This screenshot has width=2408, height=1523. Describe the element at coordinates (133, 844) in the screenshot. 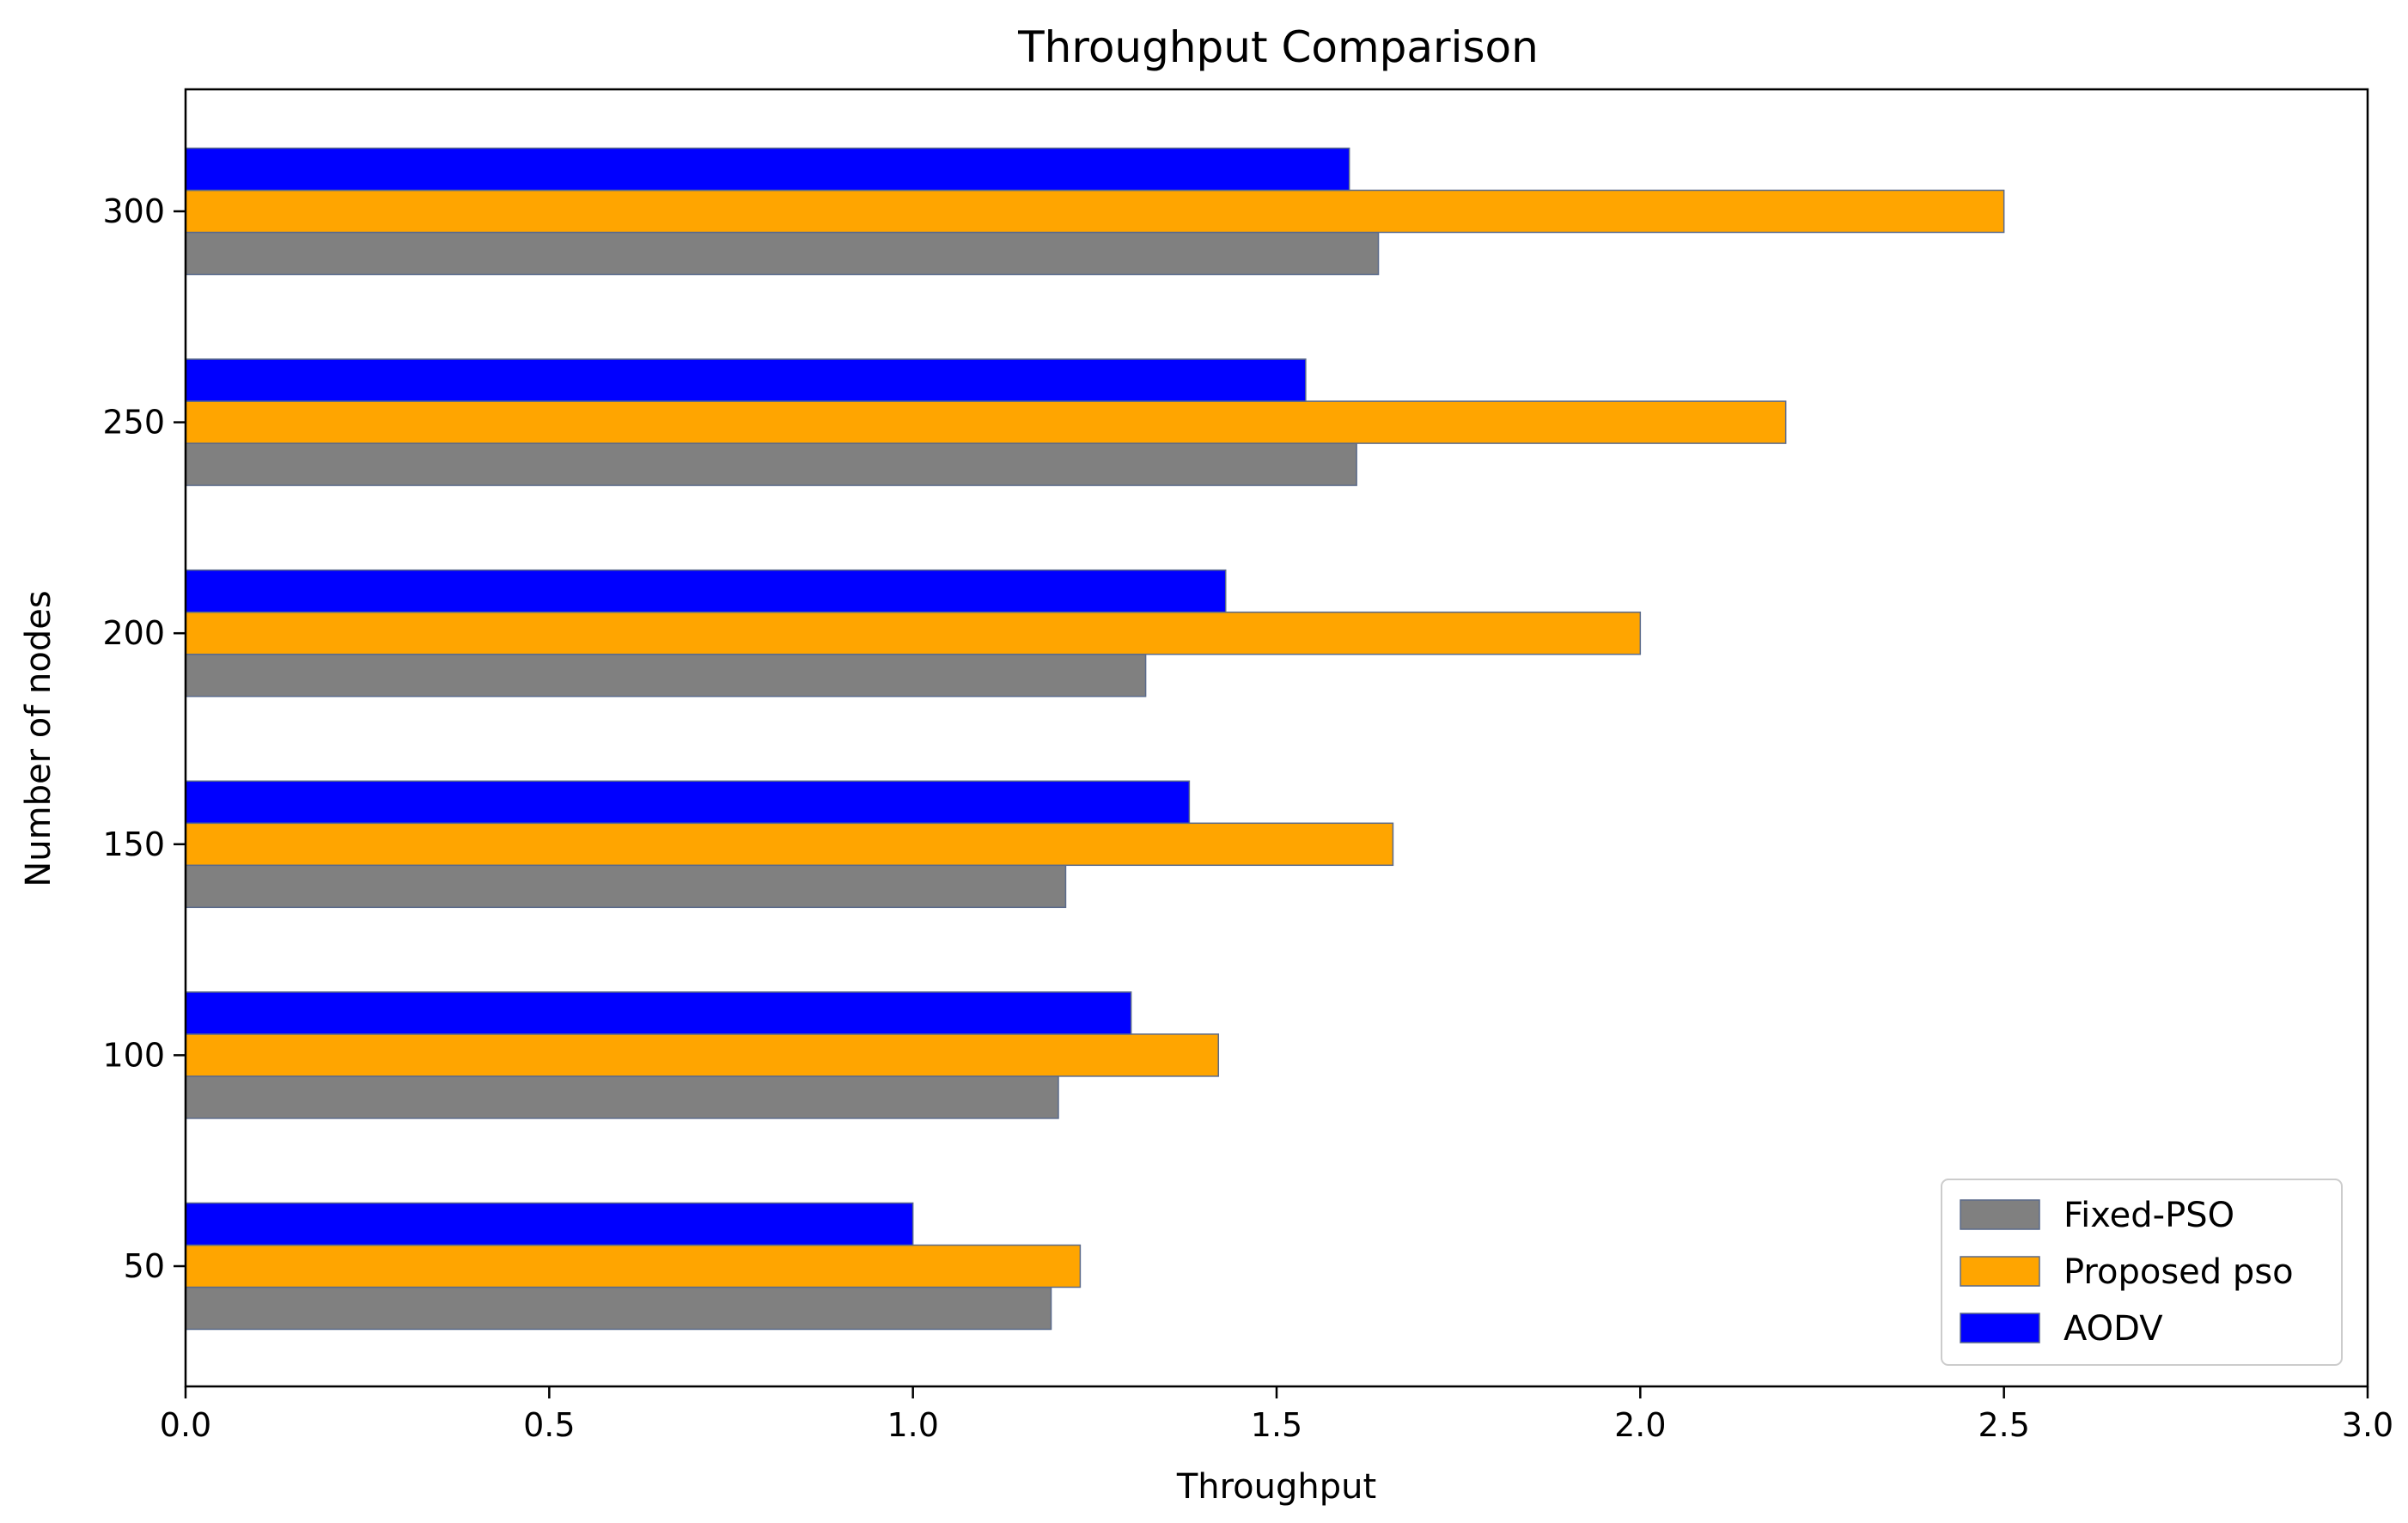

I see `y-tick-label-150: 150` at that location.